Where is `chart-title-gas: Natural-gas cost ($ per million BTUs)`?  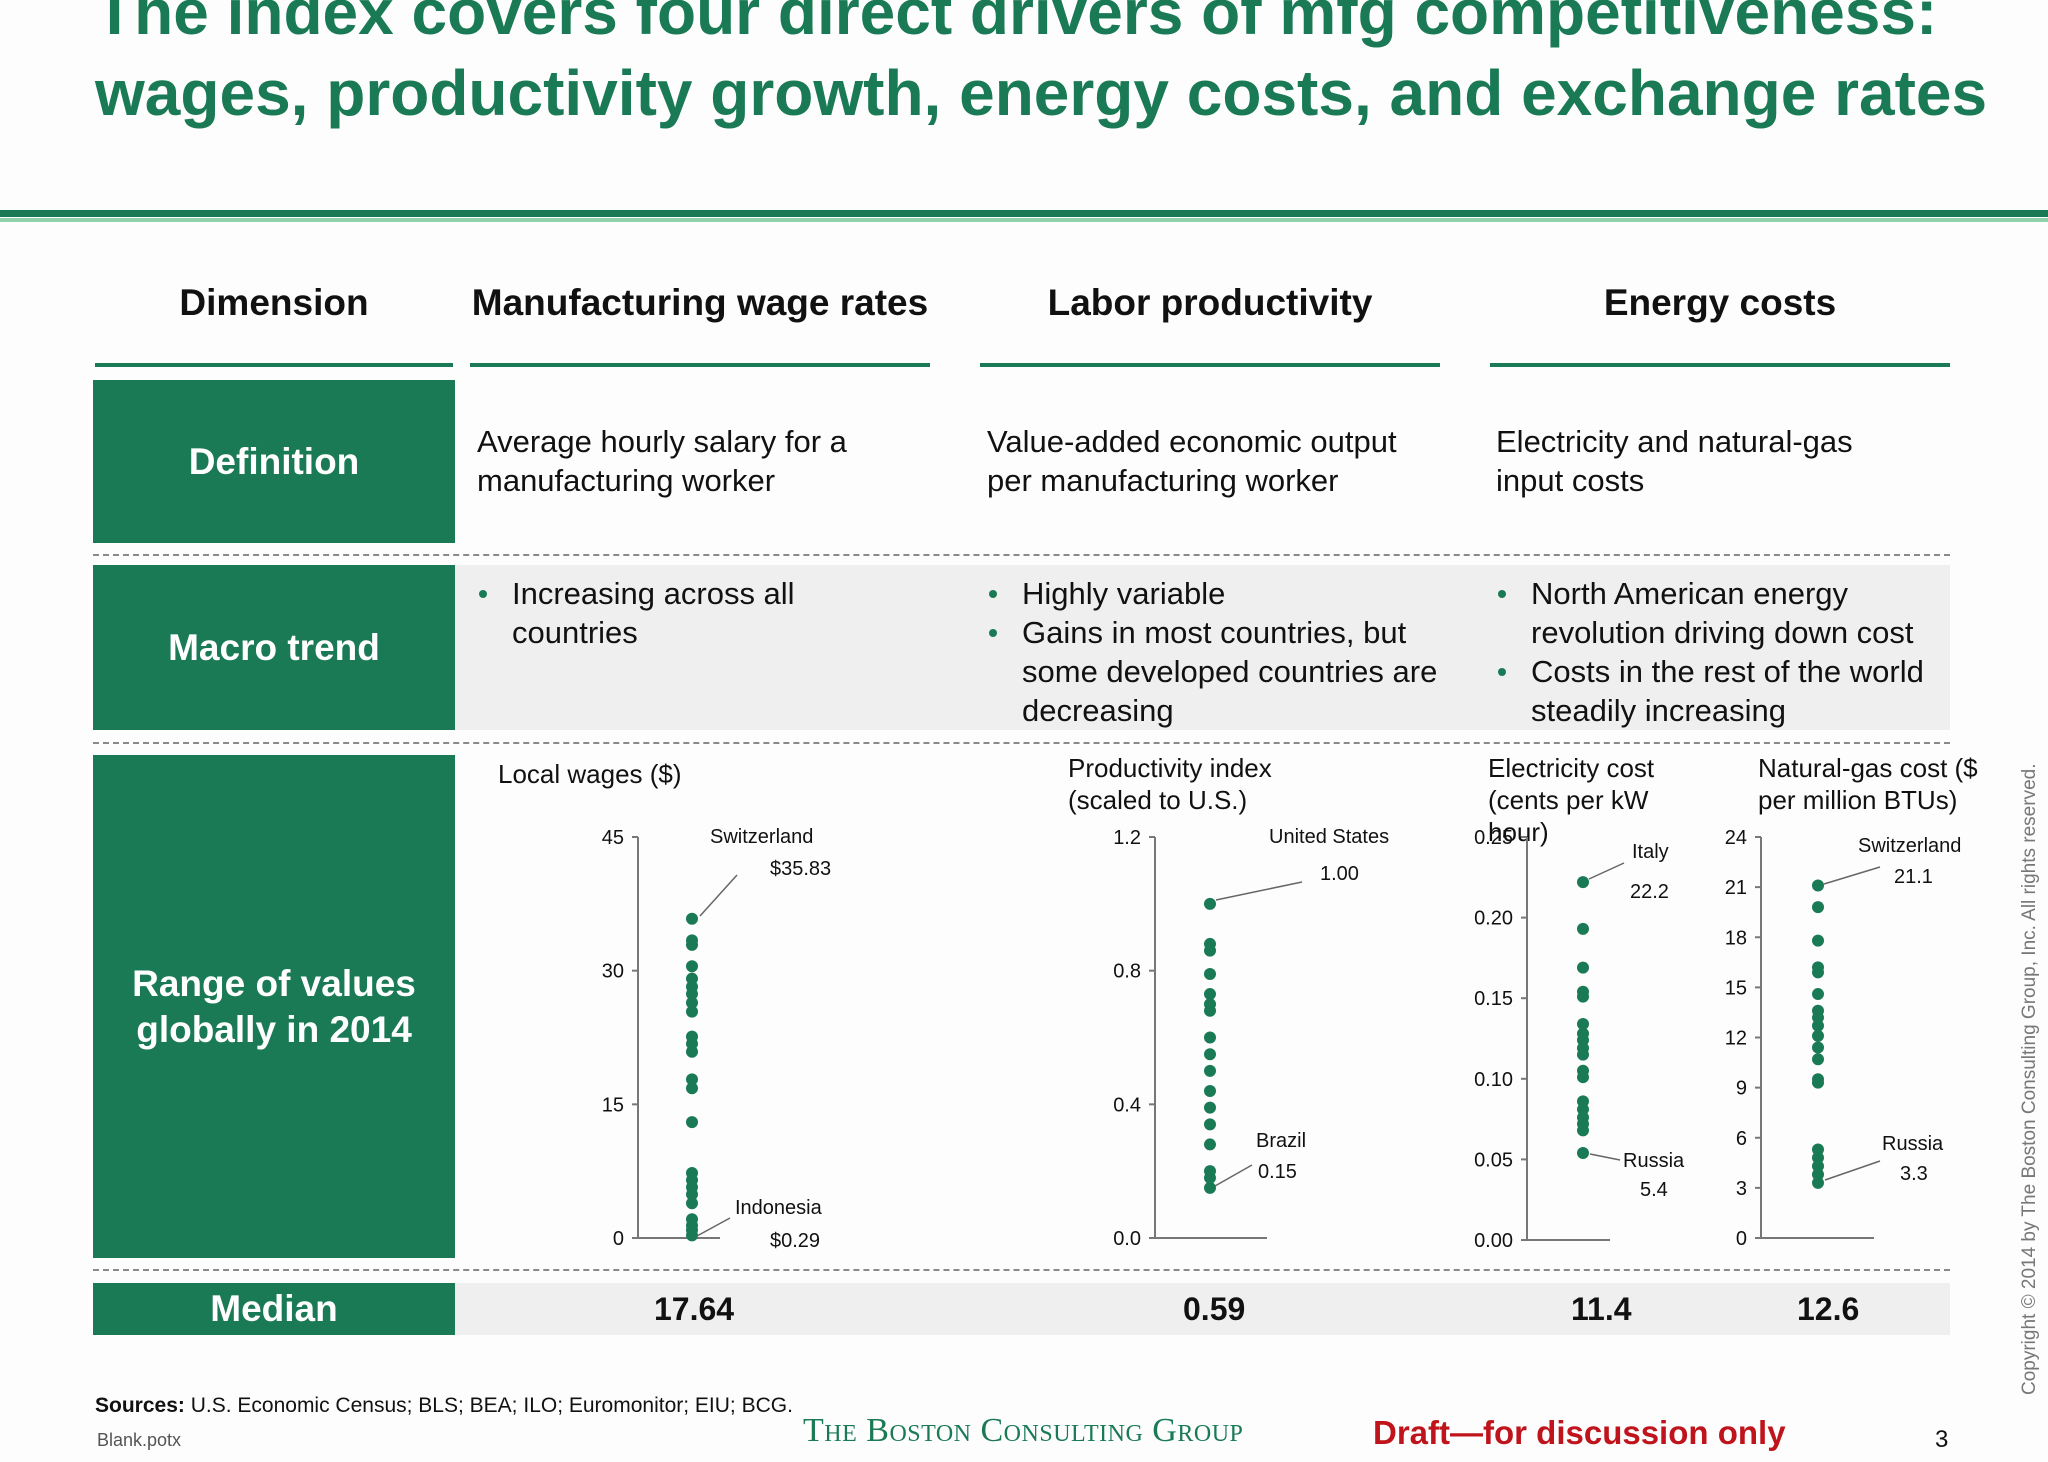 chart-title-gas: Natural-gas cost ($ per million BTUs) is located at coordinates (1868, 784).